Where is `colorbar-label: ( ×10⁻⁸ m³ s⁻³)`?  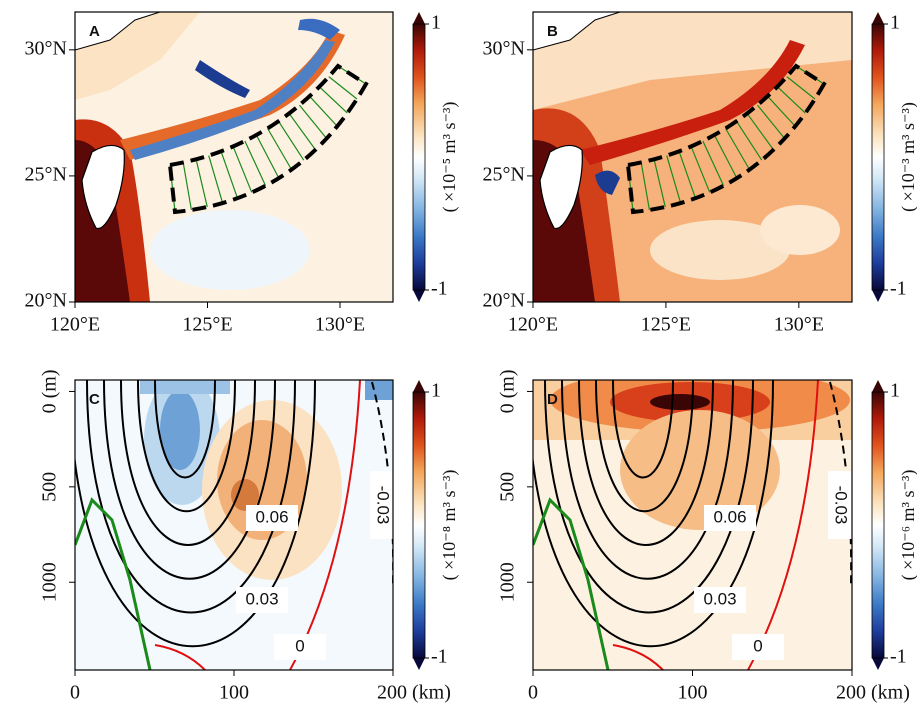 colorbar-label: ( ×10⁻⁸ m³ s⁻³) is located at coordinates (449, 525).